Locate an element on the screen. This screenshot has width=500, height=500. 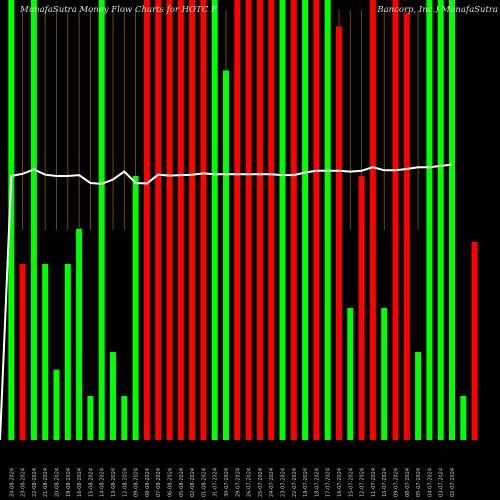
x-tick-label: 08-07-2024 is located at coordinates (408, 482).